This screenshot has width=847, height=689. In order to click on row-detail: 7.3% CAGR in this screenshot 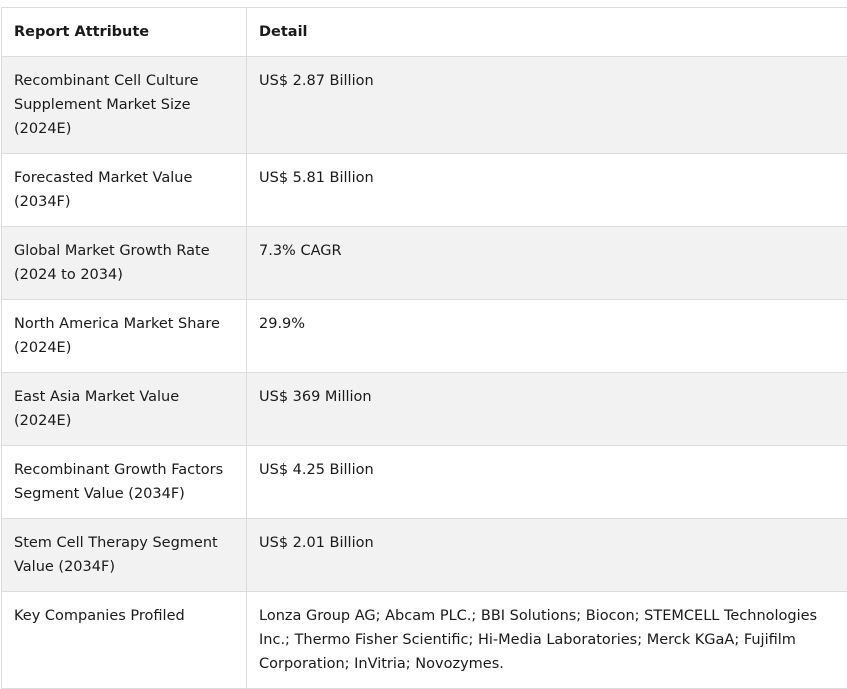, I will do `click(547, 263)`.